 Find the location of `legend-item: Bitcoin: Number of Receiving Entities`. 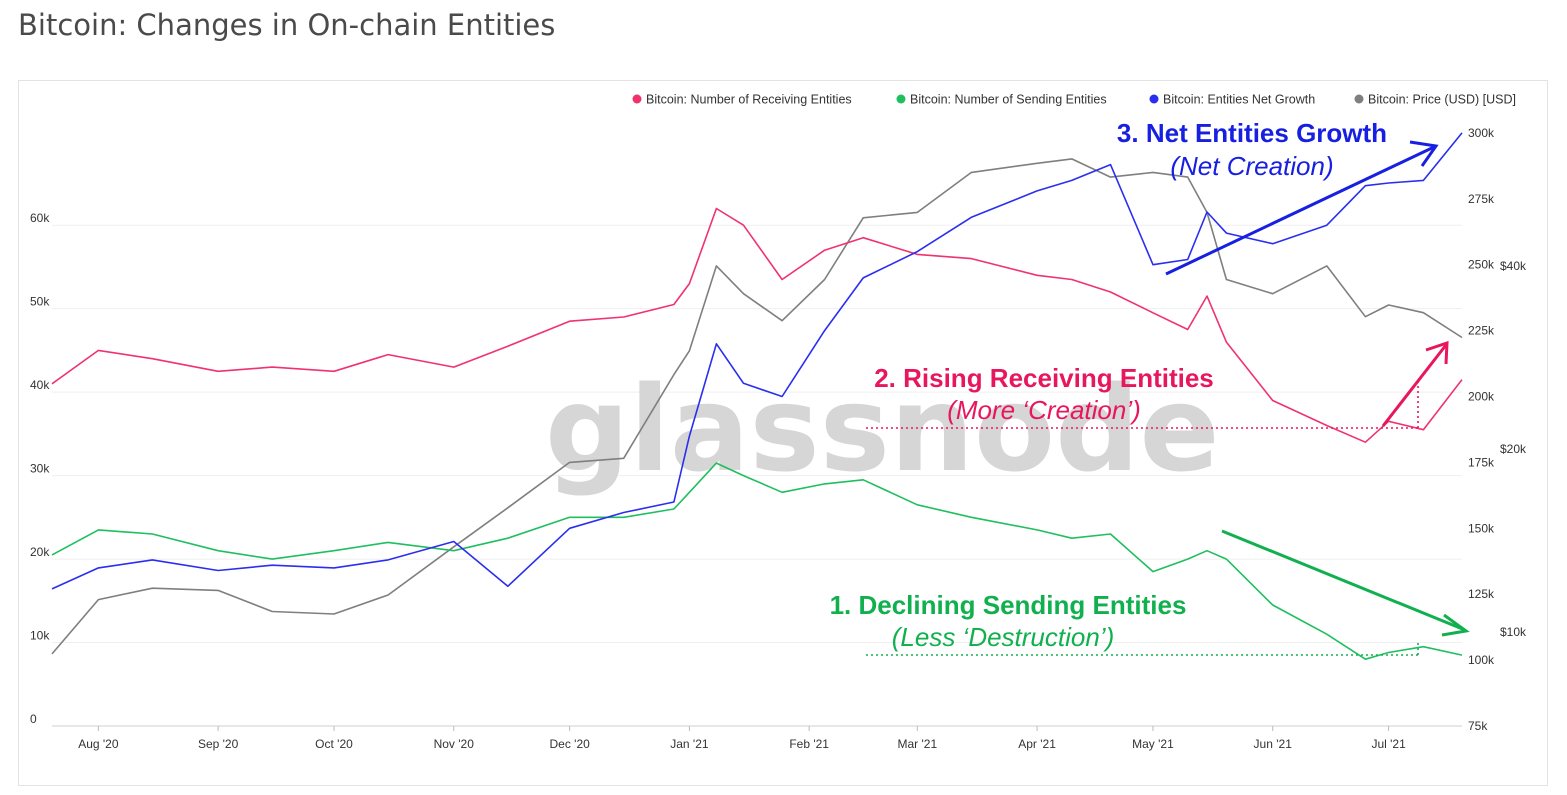

legend-item: Bitcoin: Number of Receiving Entities is located at coordinates (742, 100).